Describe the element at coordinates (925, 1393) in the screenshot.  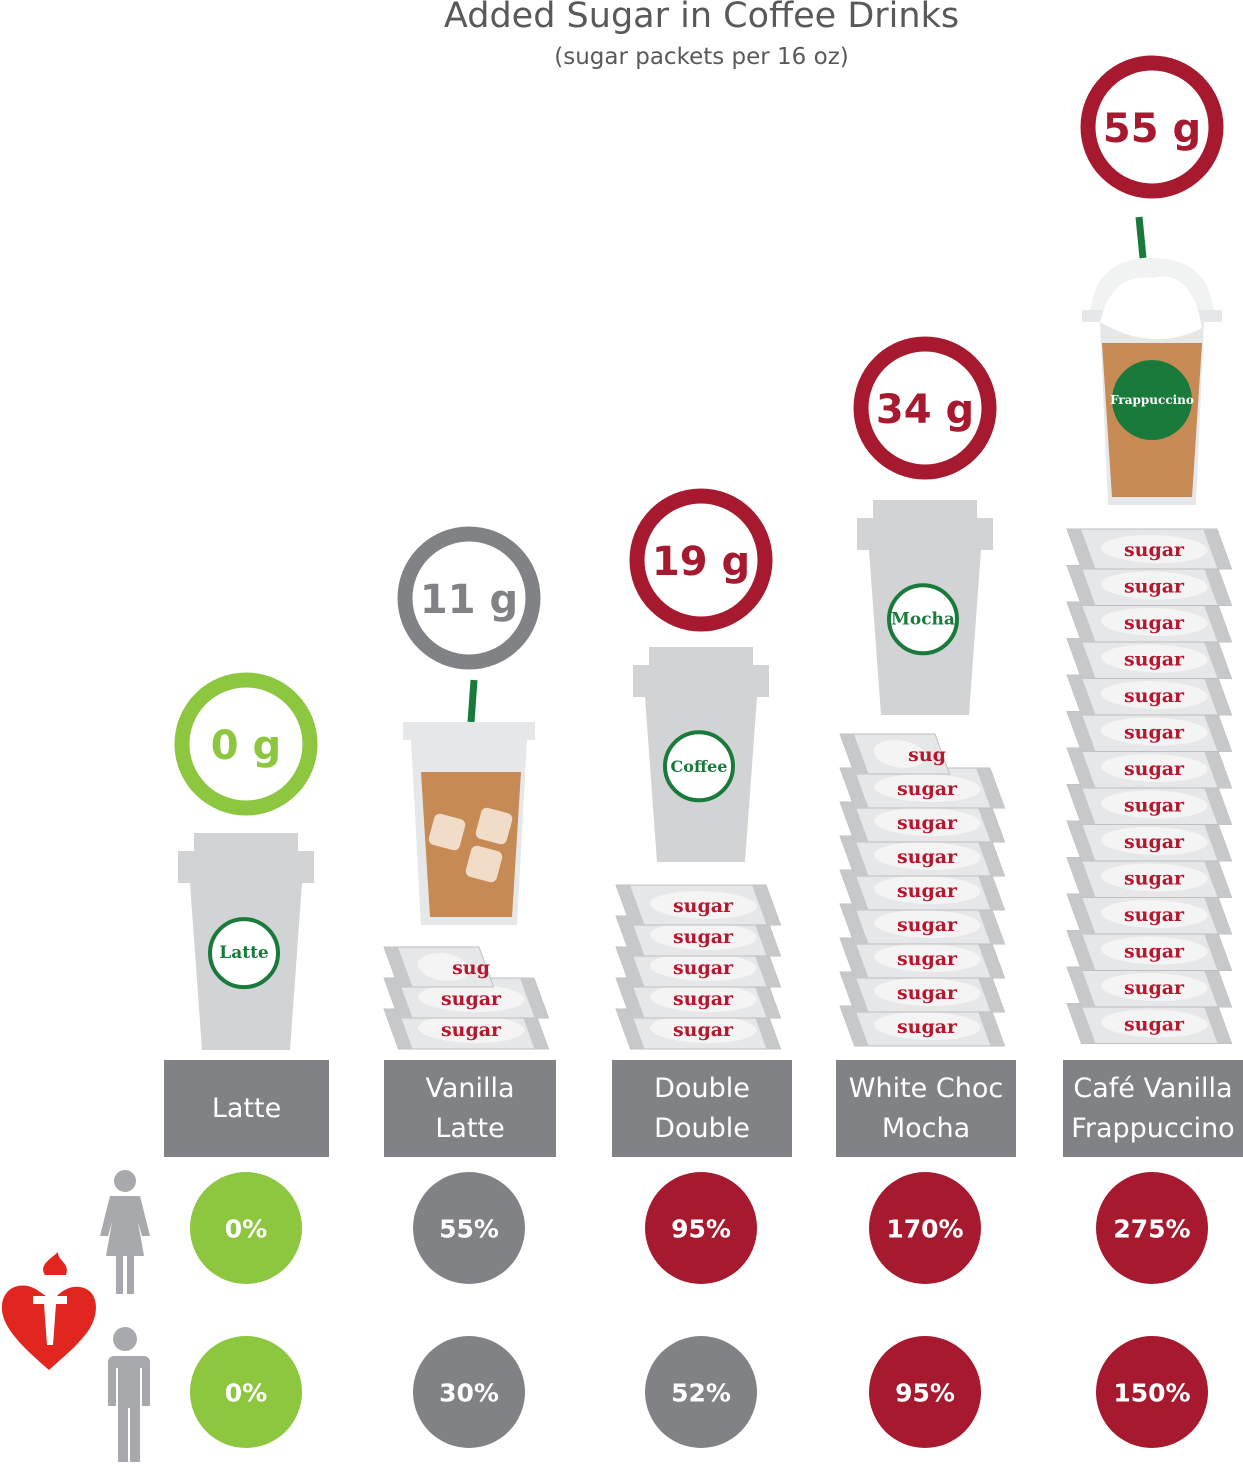
I see `percent-label-men: 95%` at that location.